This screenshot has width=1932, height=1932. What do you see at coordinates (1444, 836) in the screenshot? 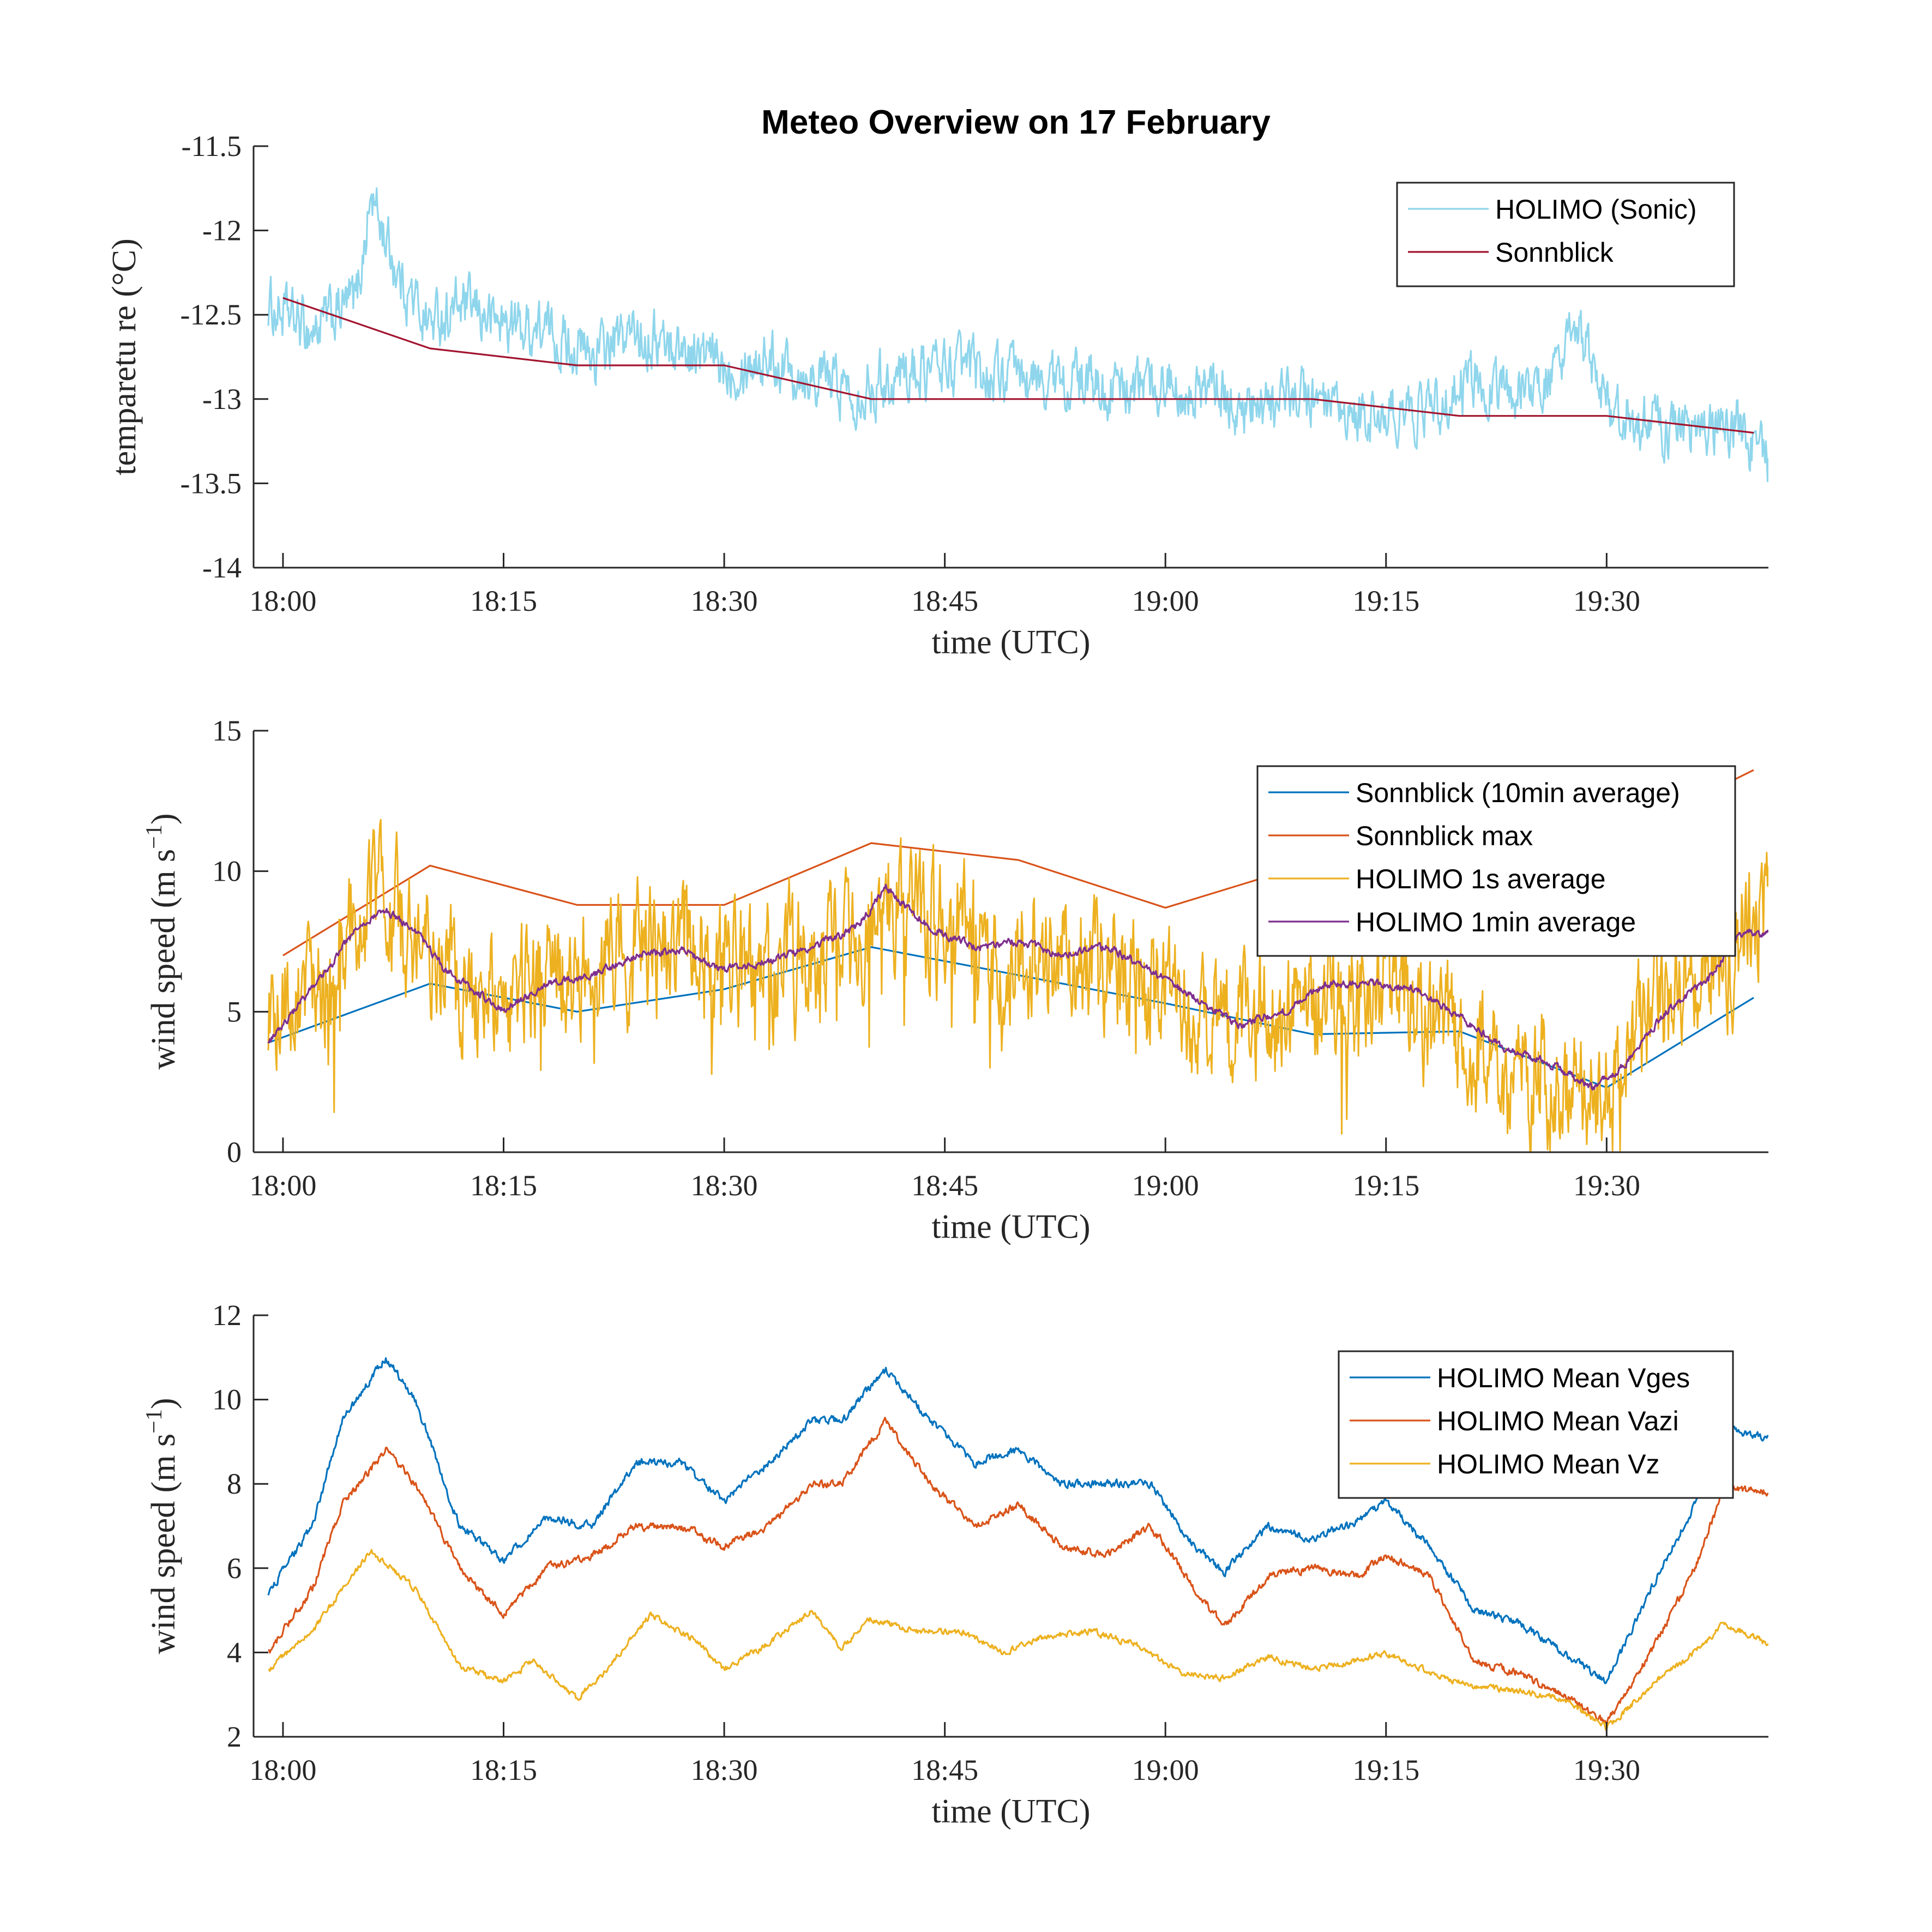
I see `legend-label: Sonnblick max` at bounding box center [1444, 836].